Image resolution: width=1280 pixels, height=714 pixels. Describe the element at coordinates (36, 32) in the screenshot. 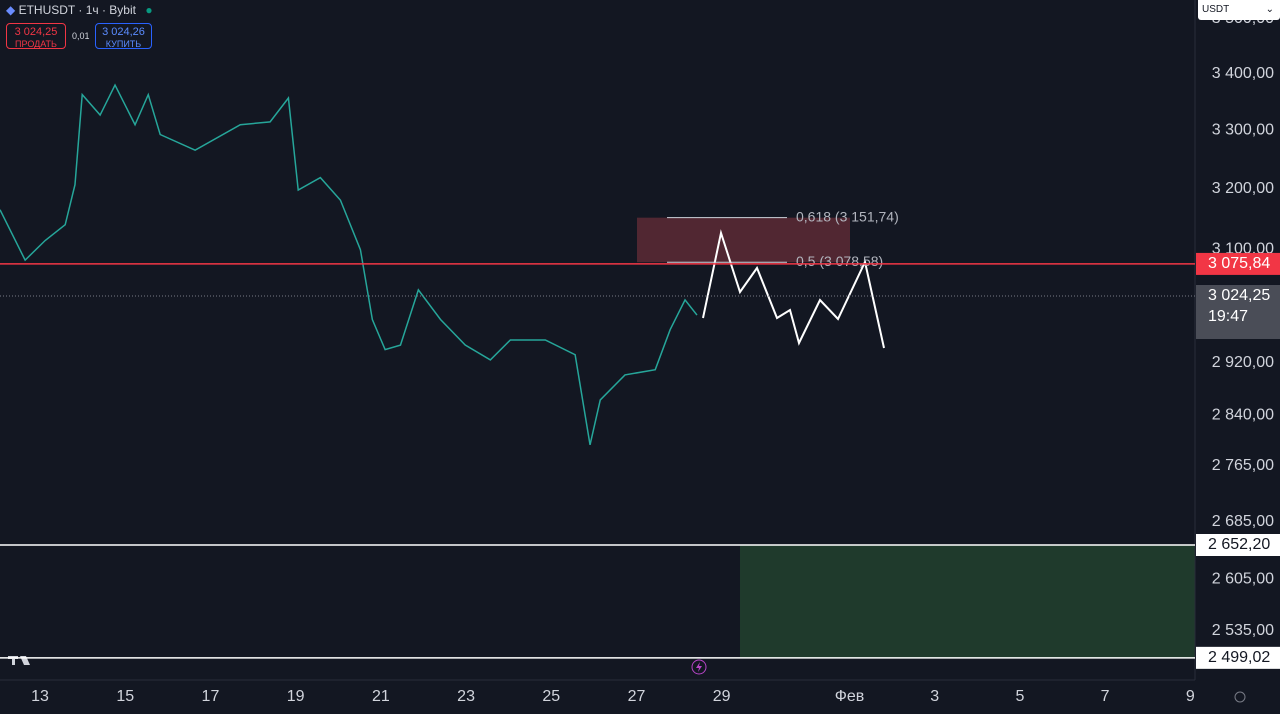

I see `sell-price: 3 024,25` at that location.